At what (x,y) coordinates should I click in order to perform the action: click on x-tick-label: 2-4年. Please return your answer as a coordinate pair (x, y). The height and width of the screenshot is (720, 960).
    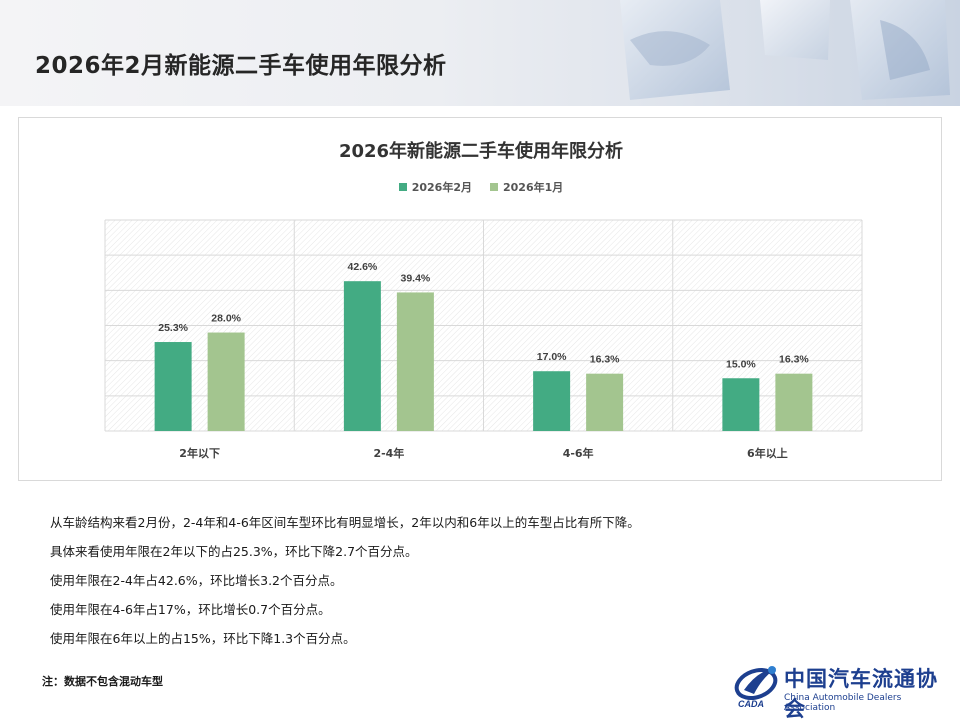
    Looking at the image, I should click on (388, 453).